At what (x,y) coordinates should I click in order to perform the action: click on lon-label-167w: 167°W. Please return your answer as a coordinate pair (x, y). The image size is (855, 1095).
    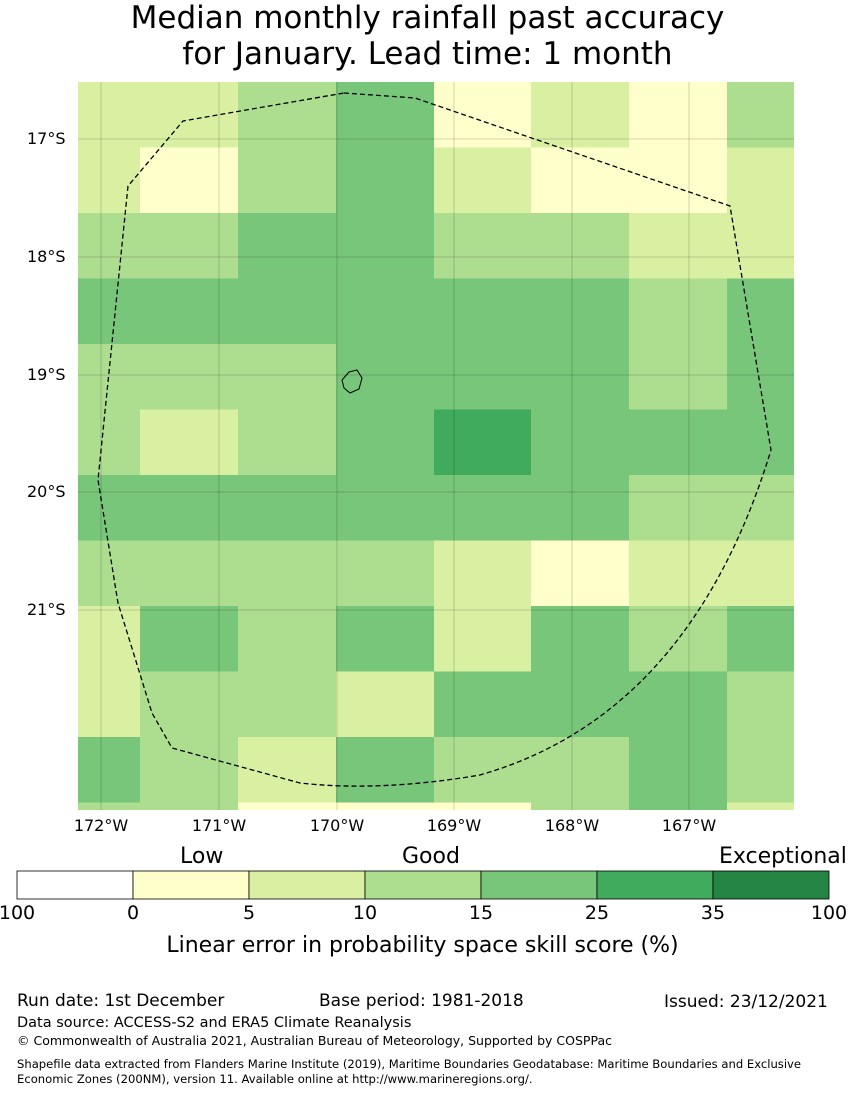
    Looking at the image, I should click on (689, 825).